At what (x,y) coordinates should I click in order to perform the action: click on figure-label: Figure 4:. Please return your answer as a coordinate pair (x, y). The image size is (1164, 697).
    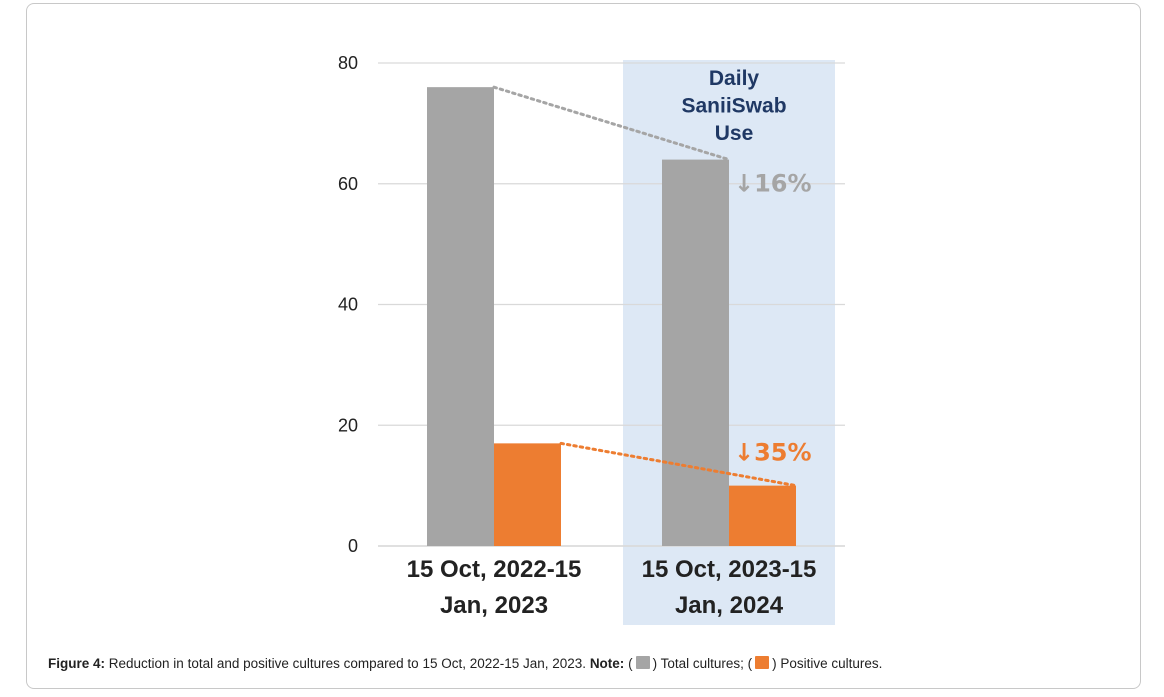
    Looking at the image, I should click on (77, 663).